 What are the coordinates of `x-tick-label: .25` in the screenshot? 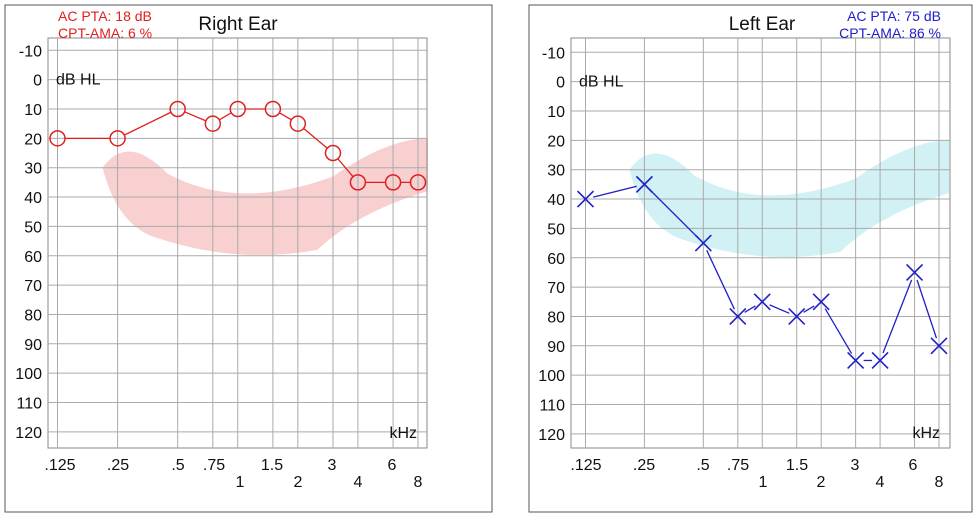 It's located at (118, 465).